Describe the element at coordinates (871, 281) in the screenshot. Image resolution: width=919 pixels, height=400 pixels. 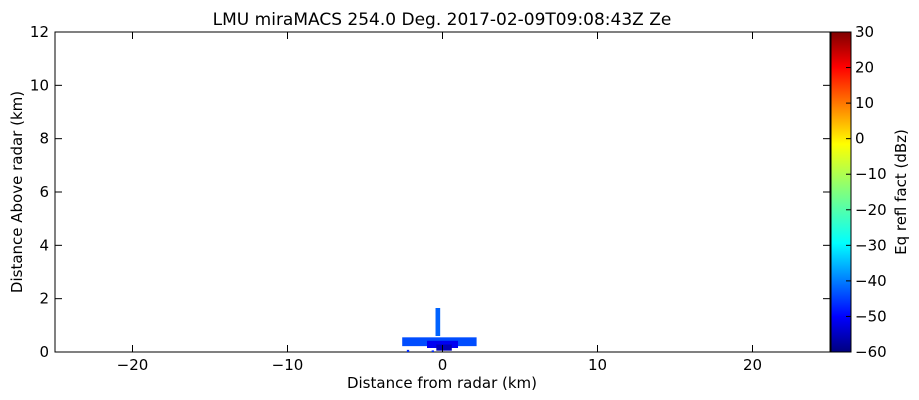
I see `colorbar-tick-label: −40` at that location.